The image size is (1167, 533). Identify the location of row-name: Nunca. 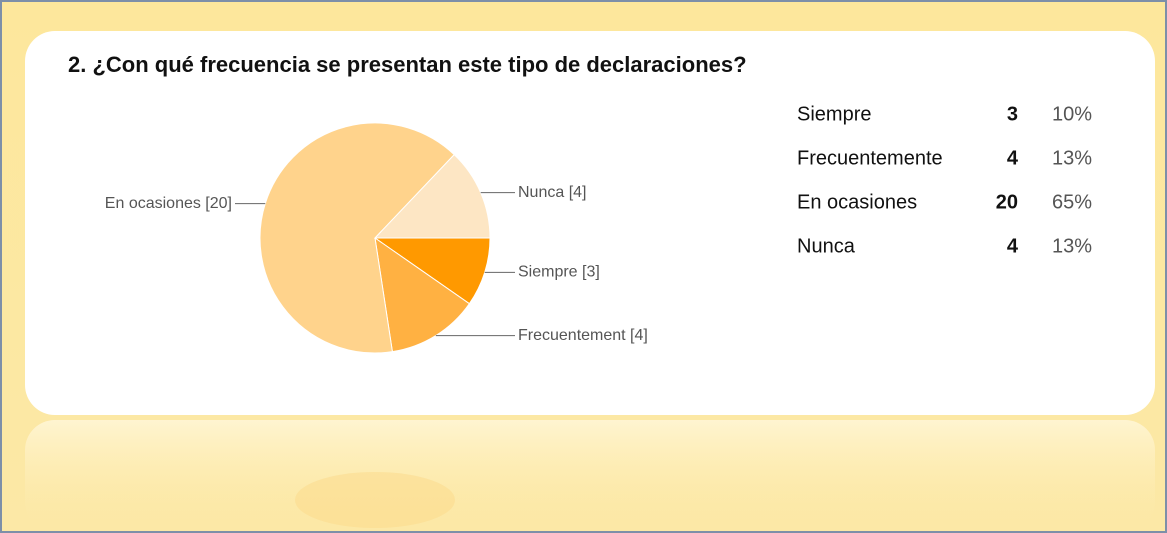
(826, 246).